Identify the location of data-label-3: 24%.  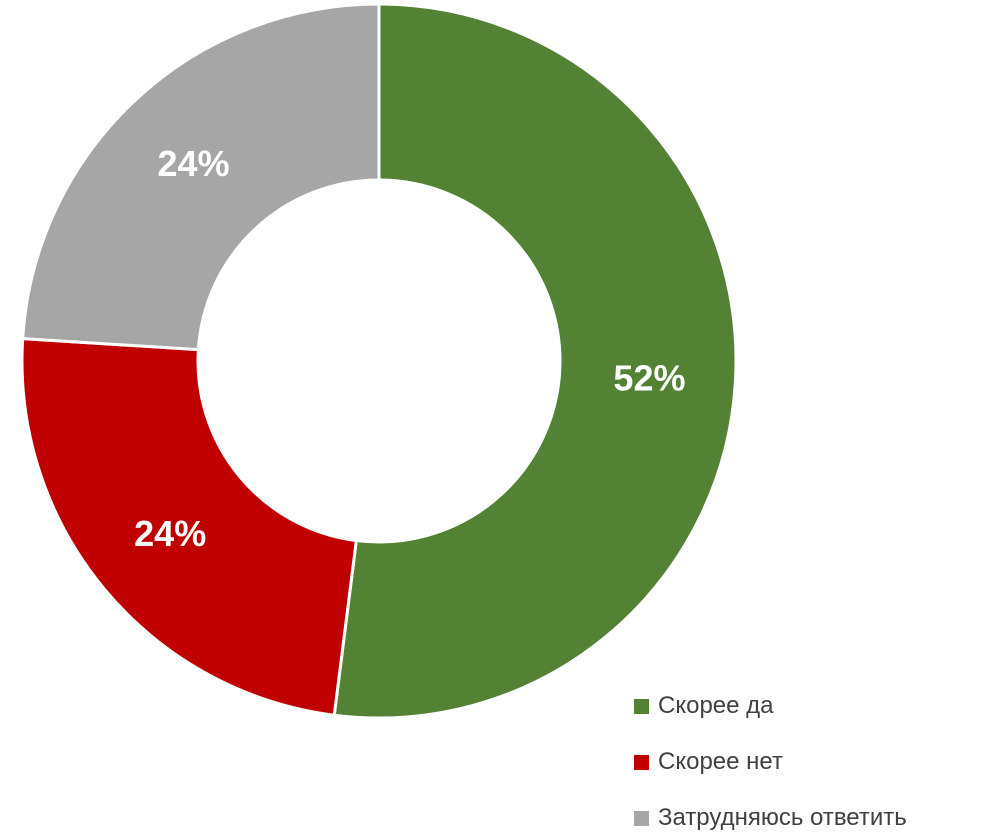
(193, 163).